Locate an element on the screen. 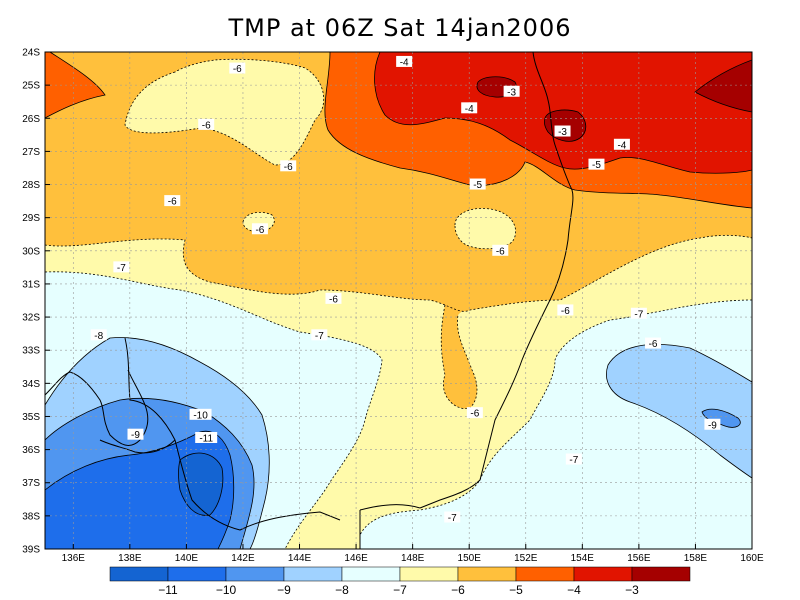  x-tick-label: 142E is located at coordinates (243, 558).